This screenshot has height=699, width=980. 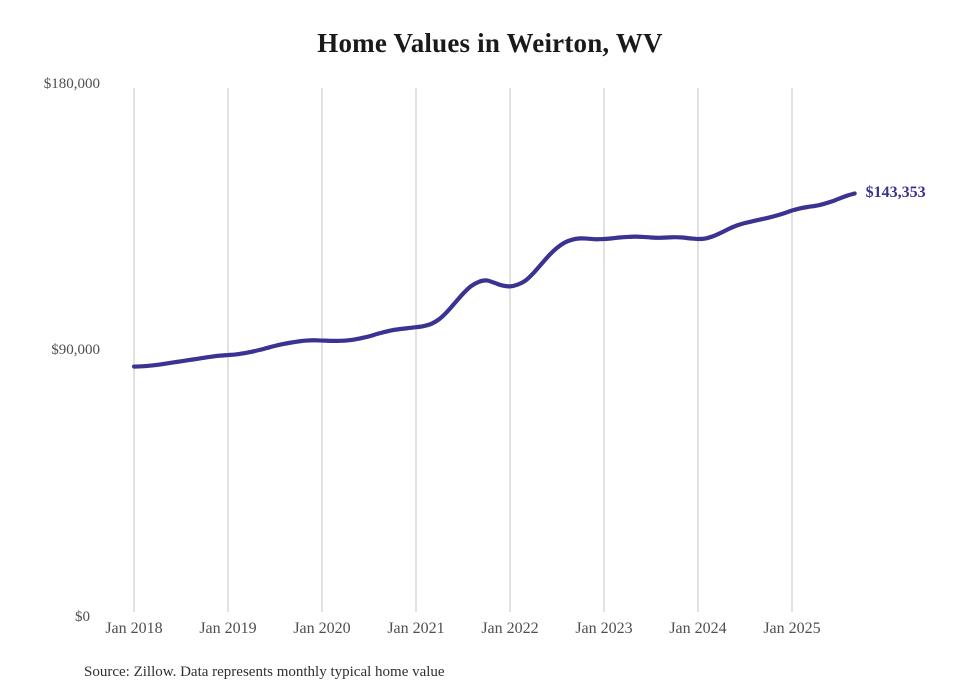 I want to click on x-axis-tick-jan-2018: Jan 2018, so click(x=134, y=628).